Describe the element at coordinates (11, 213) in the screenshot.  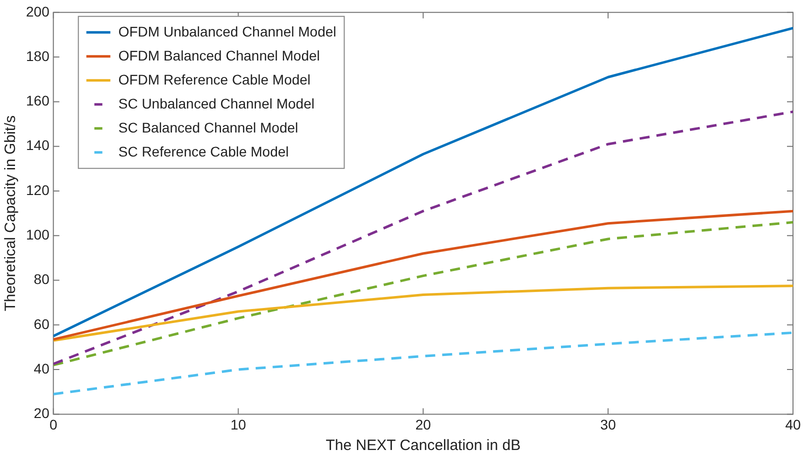
I see `y-axis-title: Theoretical Capacity in Gbit/s` at that location.